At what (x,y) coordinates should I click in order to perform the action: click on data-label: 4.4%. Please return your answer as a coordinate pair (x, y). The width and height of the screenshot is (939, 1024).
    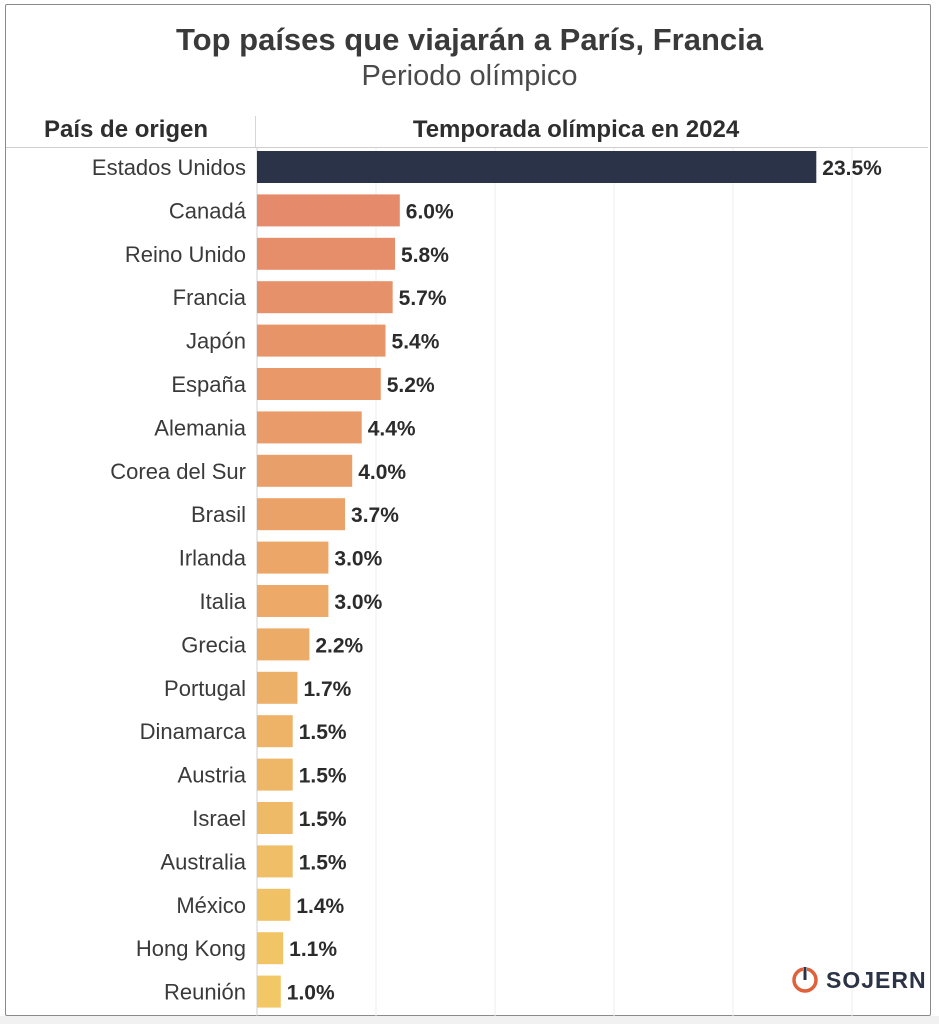
    Looking at the image, I should click on (392, 428).